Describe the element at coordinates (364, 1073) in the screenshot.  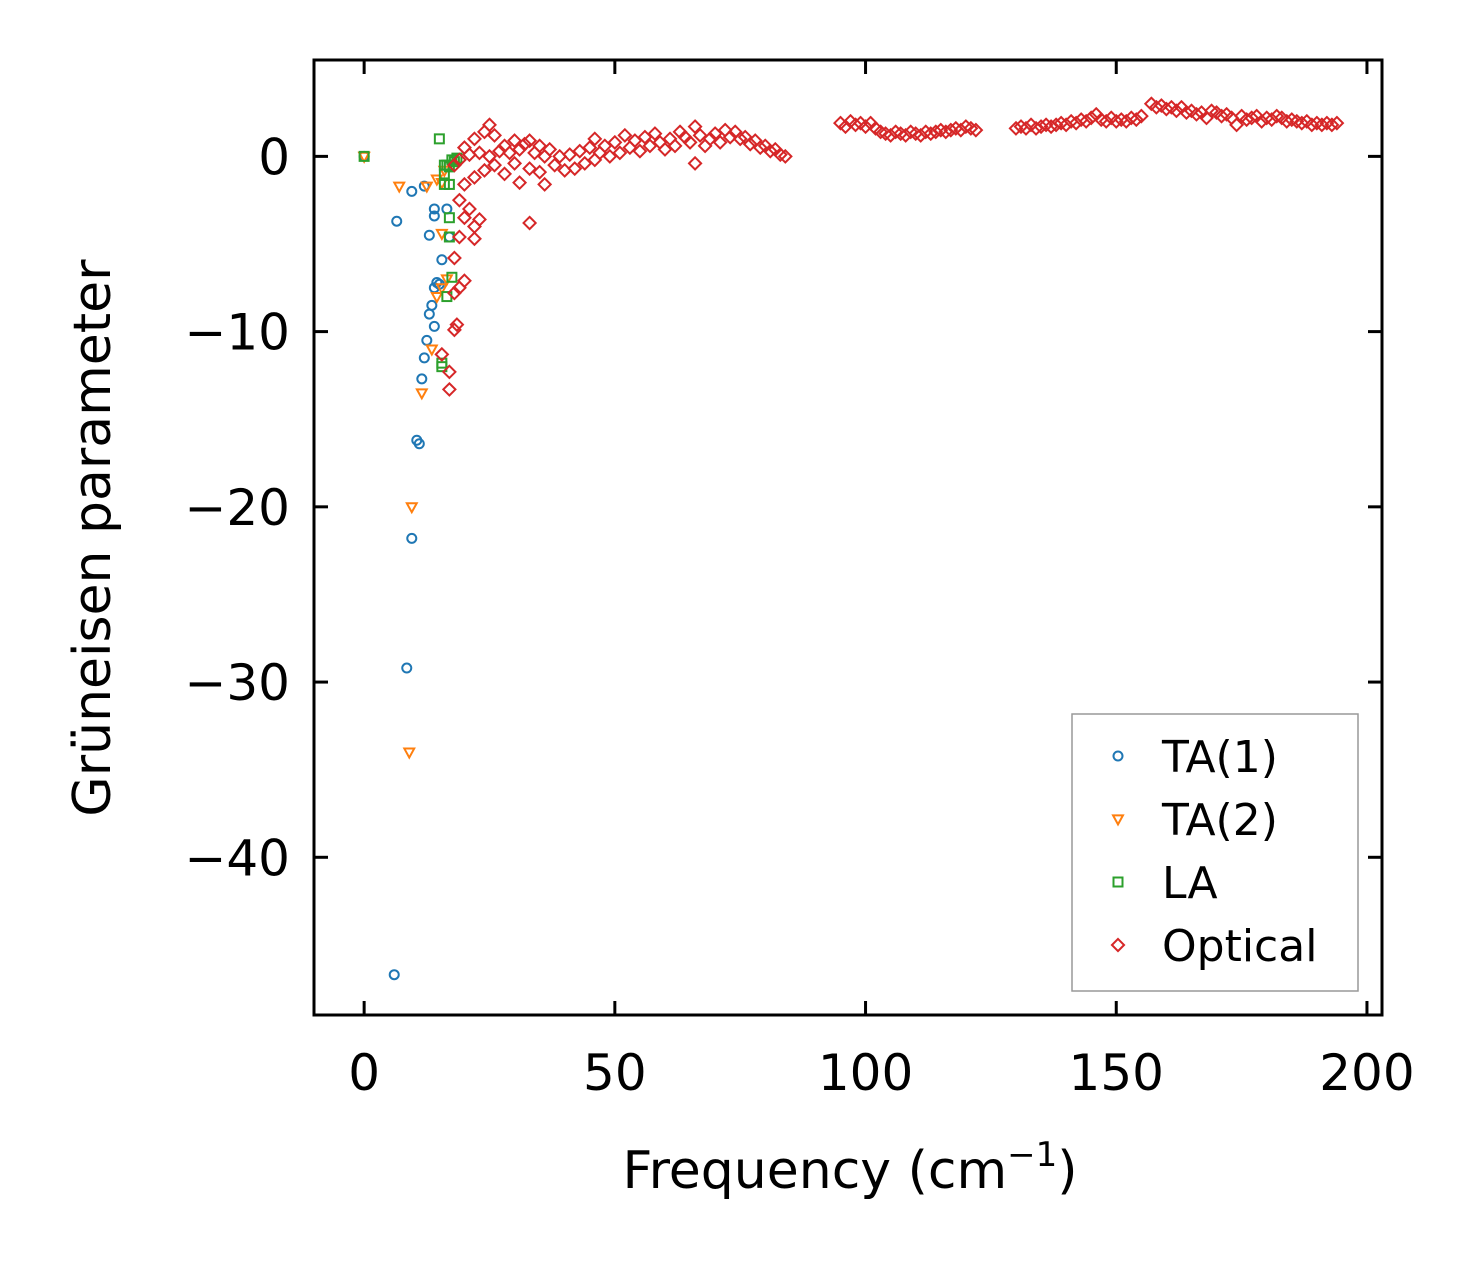
I see `x-tick-label: 0` at that location.